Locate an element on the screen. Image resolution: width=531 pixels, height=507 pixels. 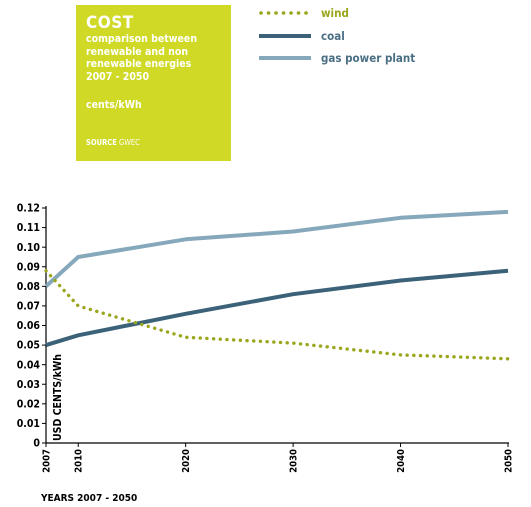
y-tick-label: 0.11 is located at coordinates (28, 228).